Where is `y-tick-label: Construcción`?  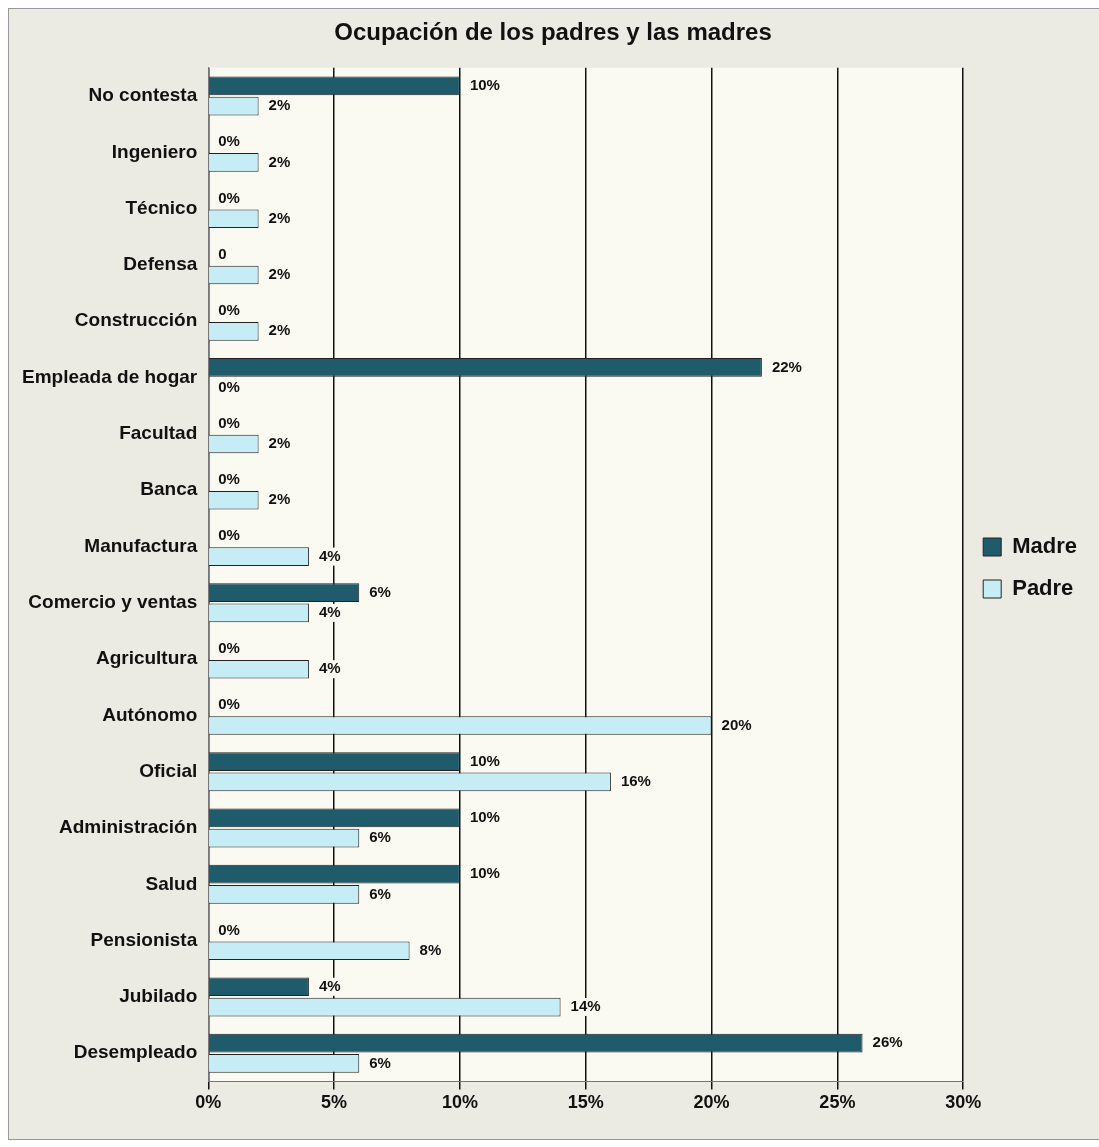
y-tick-label: Construcción is located at coordinates (136, 320).